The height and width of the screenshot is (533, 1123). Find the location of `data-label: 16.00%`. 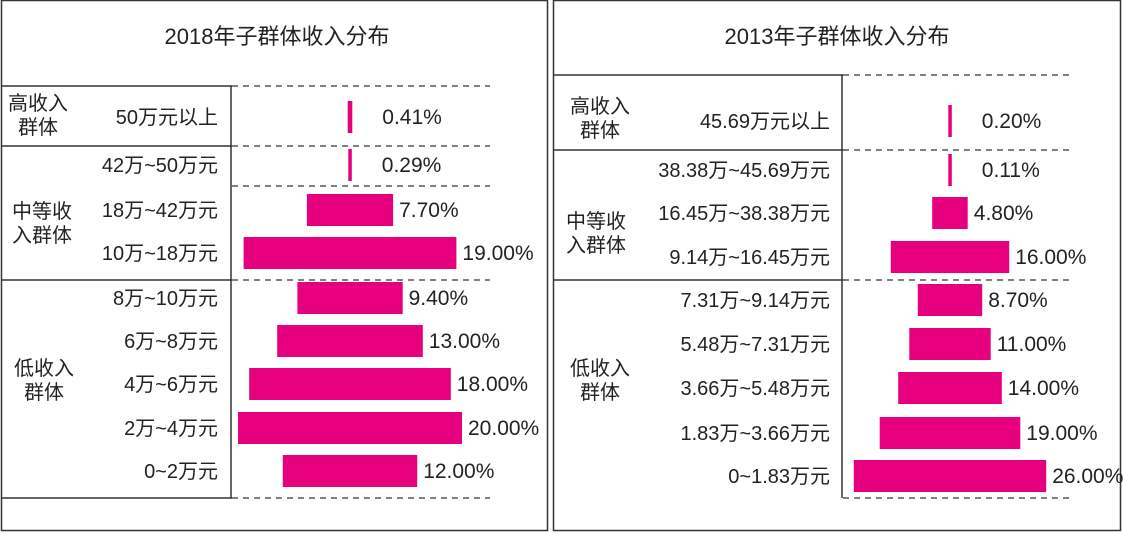

data-label: 16.00% is located at coordinates (1050, 257).